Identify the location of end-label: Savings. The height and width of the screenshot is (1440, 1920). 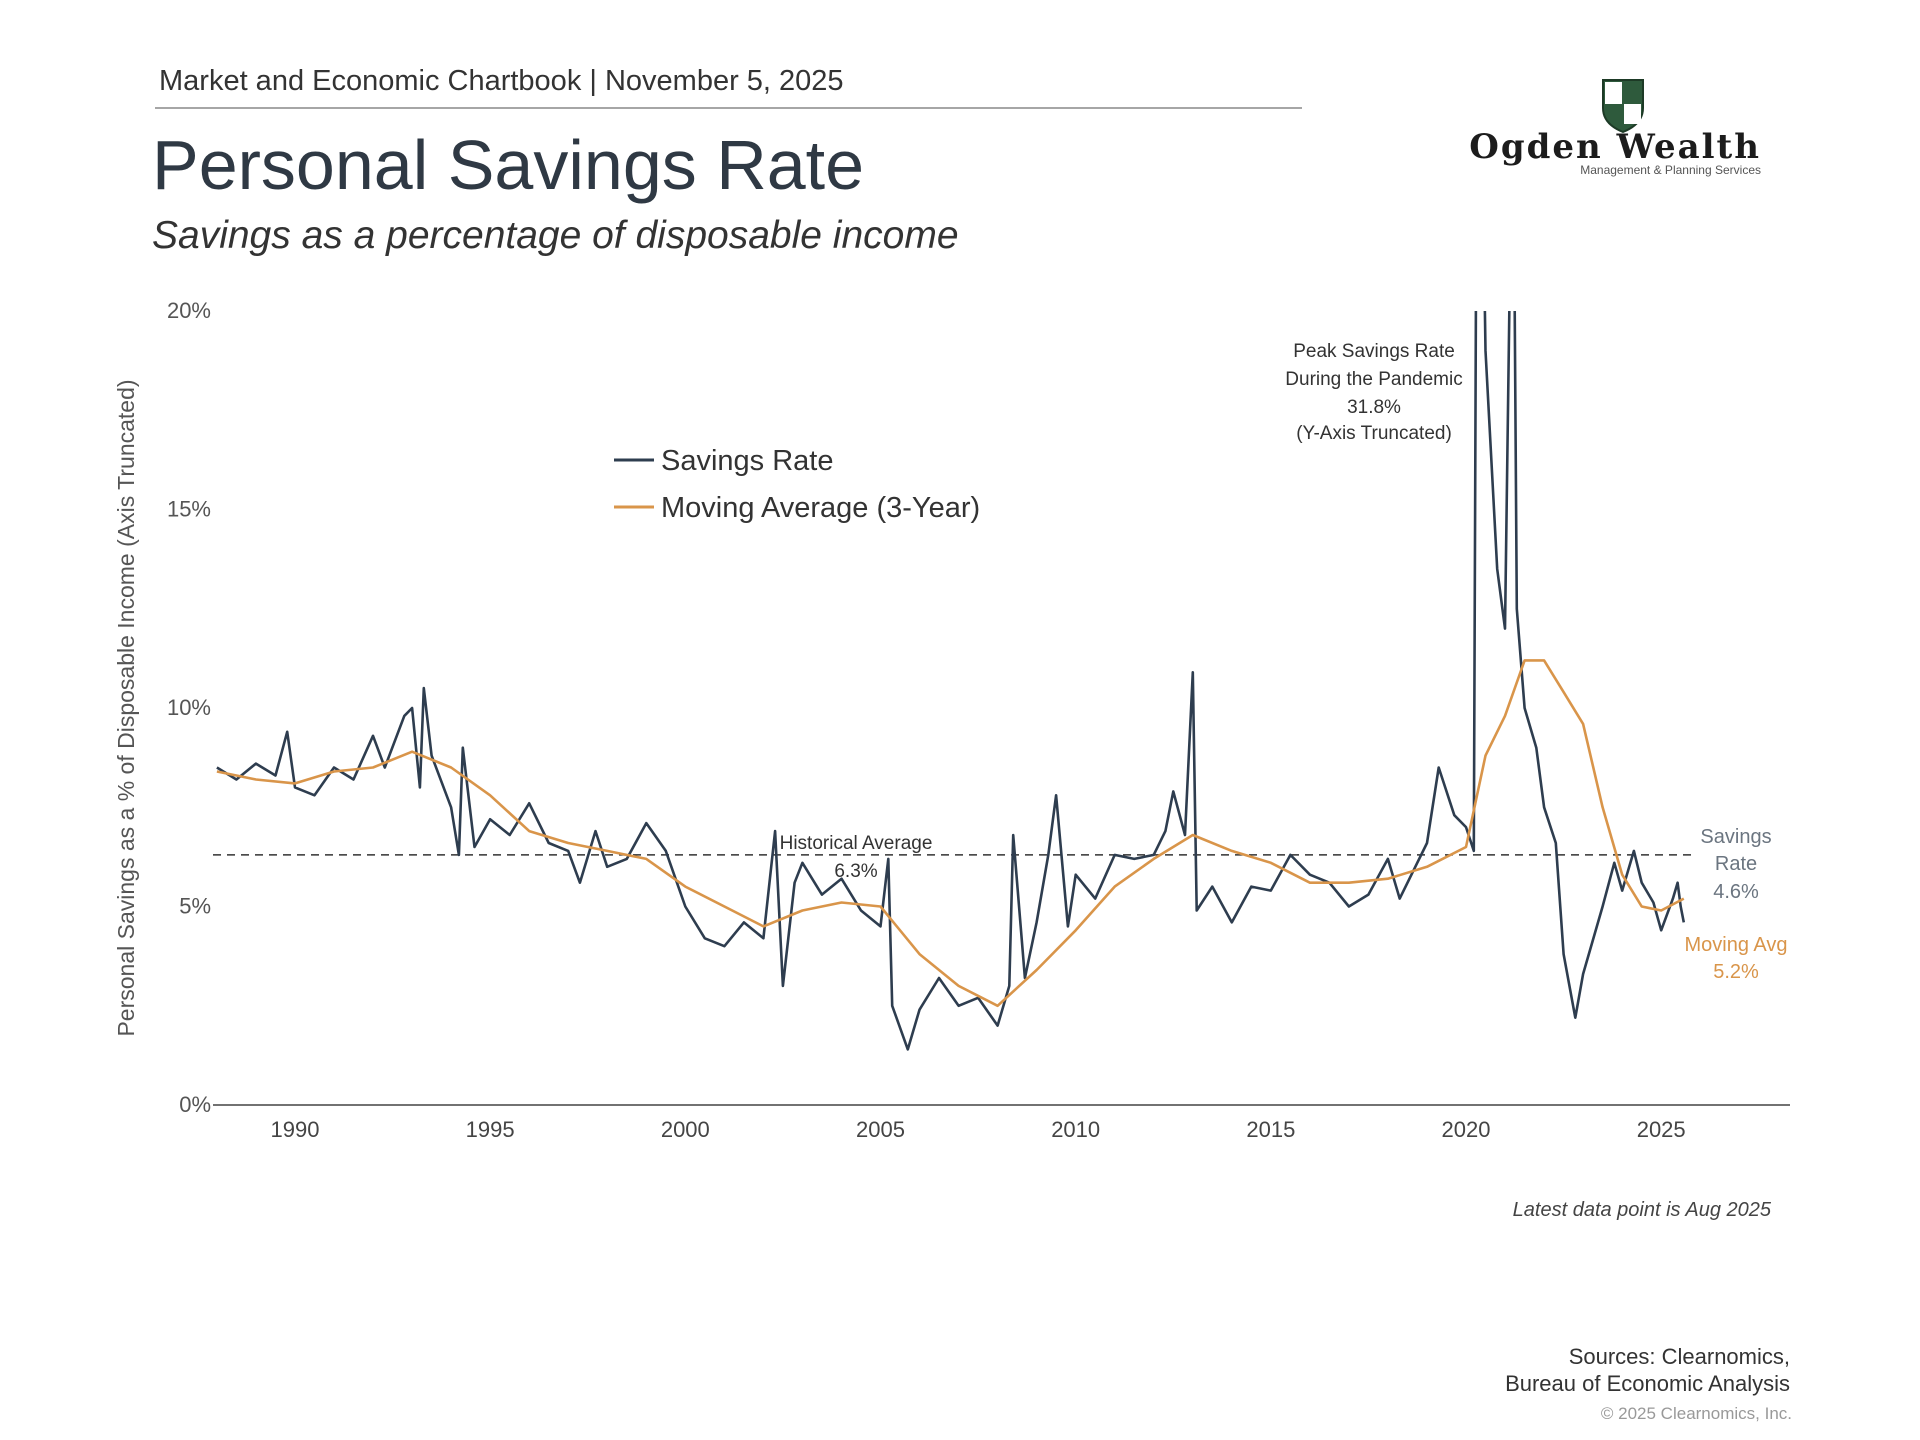
(1735, 837).